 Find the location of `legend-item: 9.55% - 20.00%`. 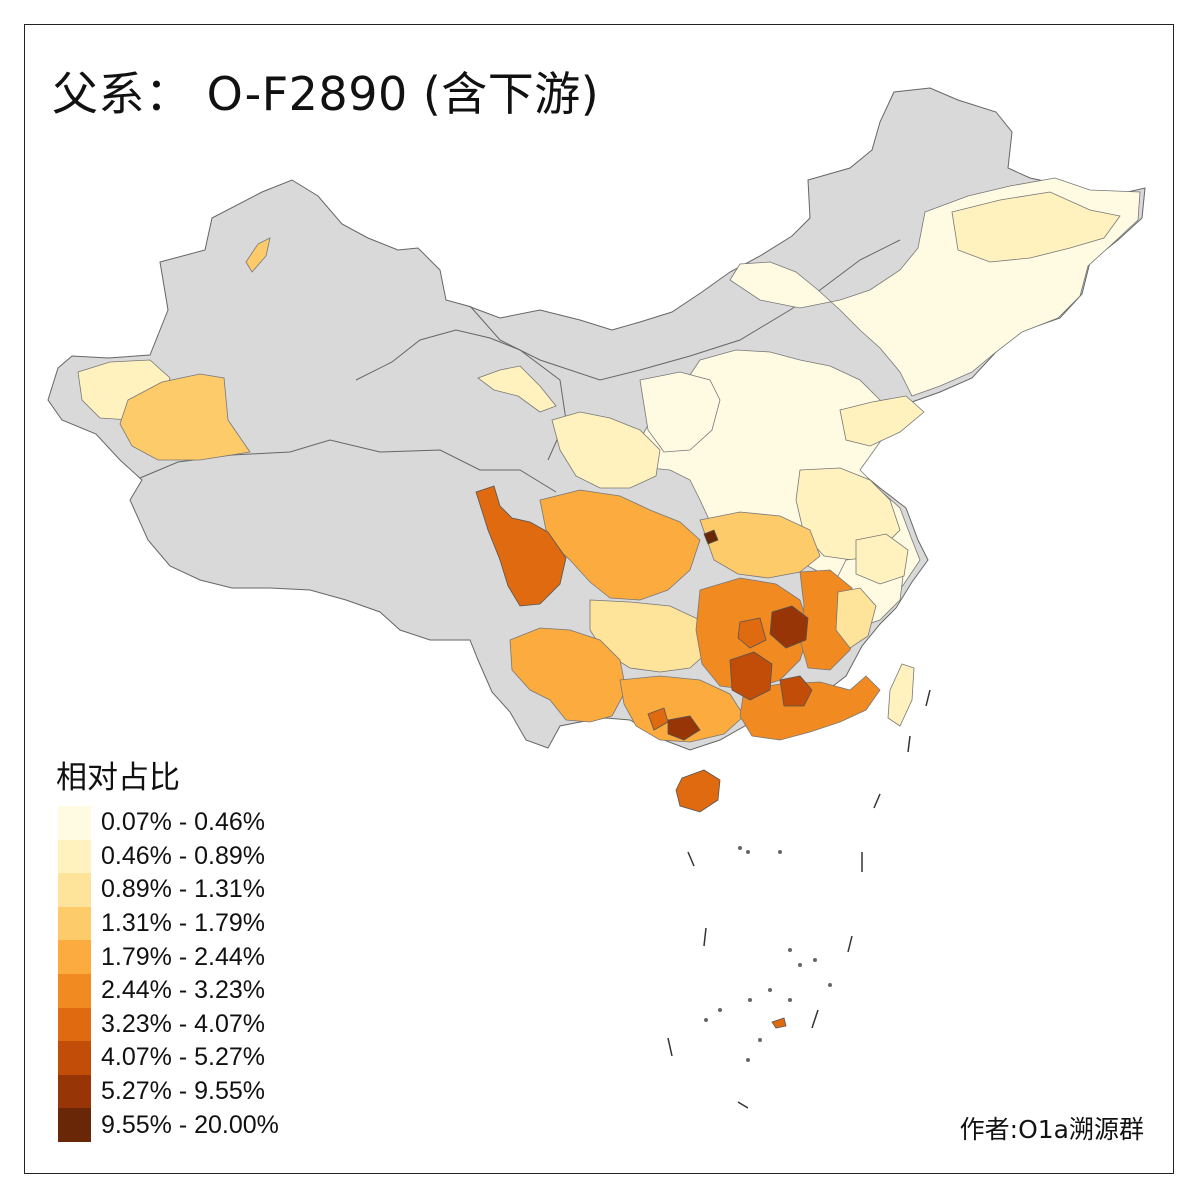

legend-item: 9.55% - 20.00% is located at coordinates (168, 1125).